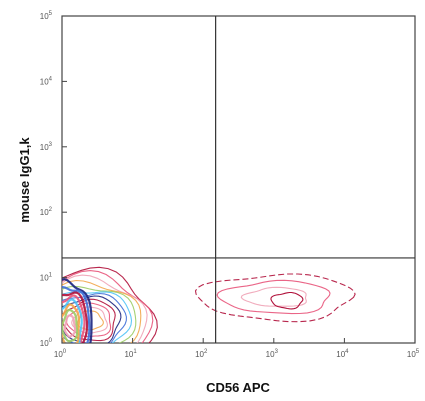 This screenshot has height=401, width=425. I want to click on y-tick-label: 10¹, so click(46, 278).